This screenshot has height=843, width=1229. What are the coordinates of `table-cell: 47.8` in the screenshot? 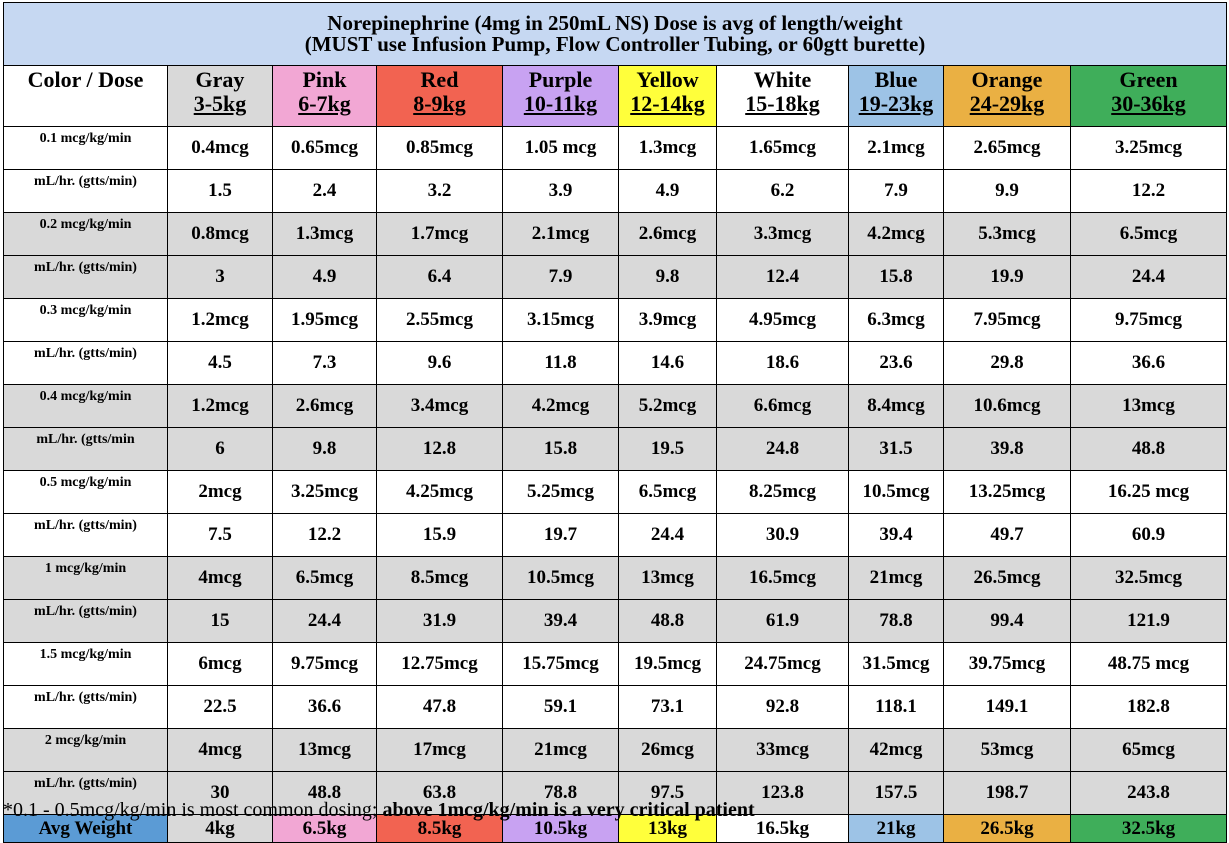 It's located at (439, 707).